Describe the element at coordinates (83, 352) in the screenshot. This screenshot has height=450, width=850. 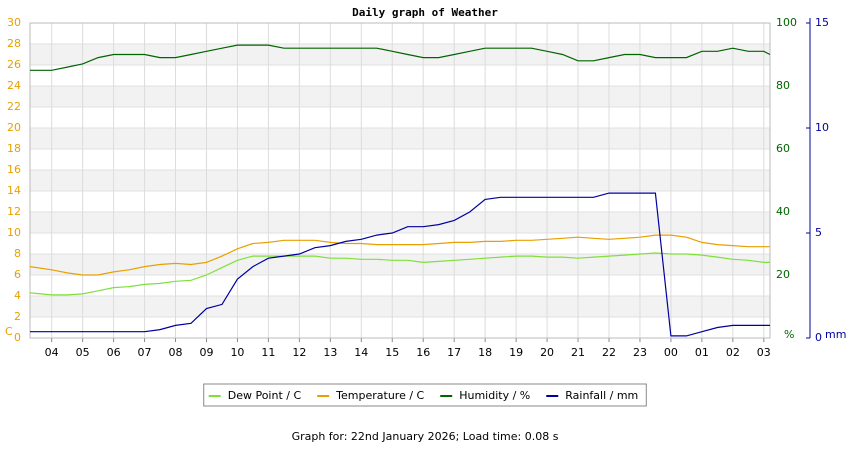
I see `x-tick-label: 05` at that location.